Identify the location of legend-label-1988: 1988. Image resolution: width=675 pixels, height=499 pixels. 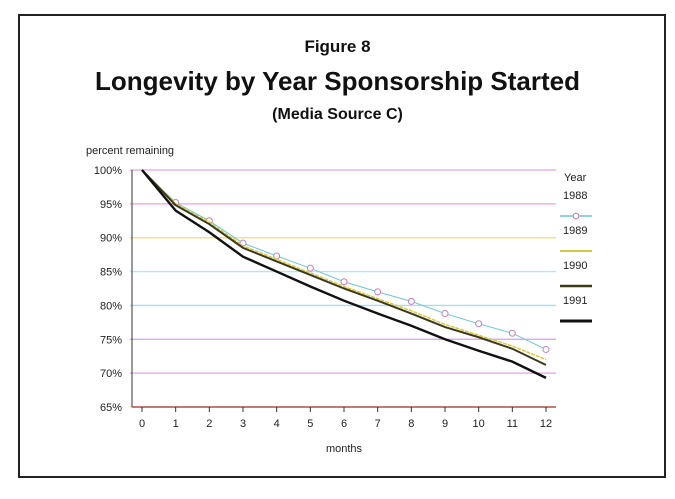
(575, 196).